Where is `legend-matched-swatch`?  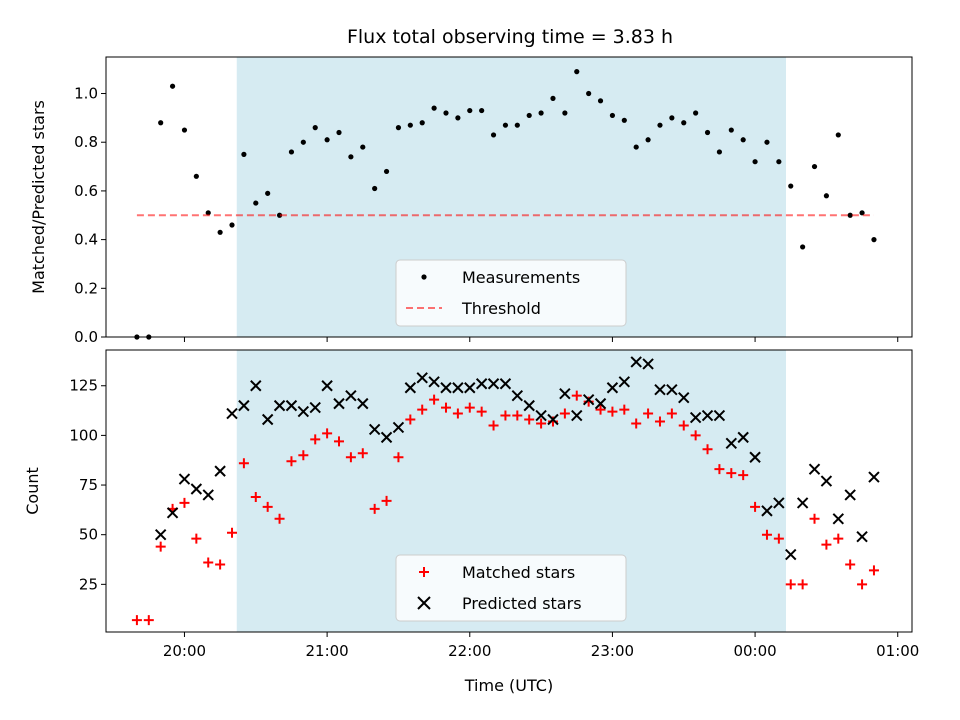
legend-matched-swatch is located at coordinates (424, 572).